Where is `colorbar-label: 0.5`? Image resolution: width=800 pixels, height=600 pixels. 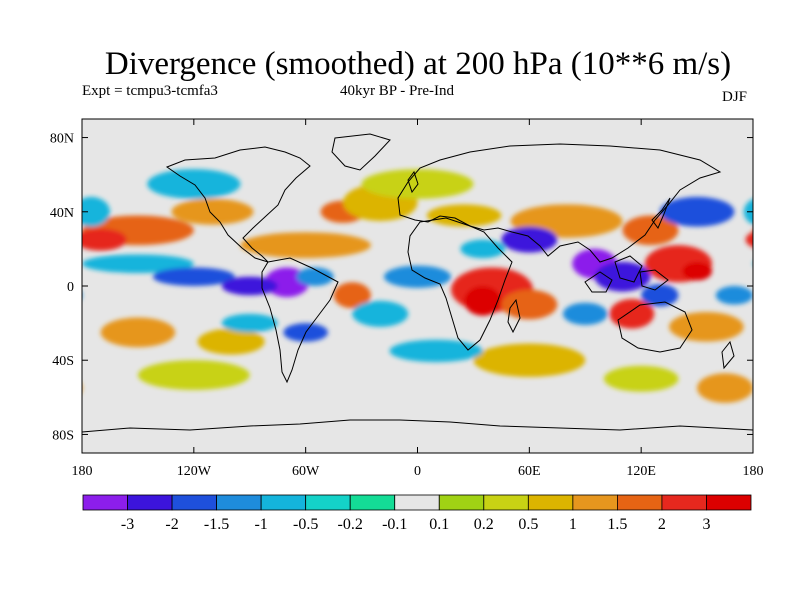 colorbar-label: 0.5 is located at coordinates (528, 524).